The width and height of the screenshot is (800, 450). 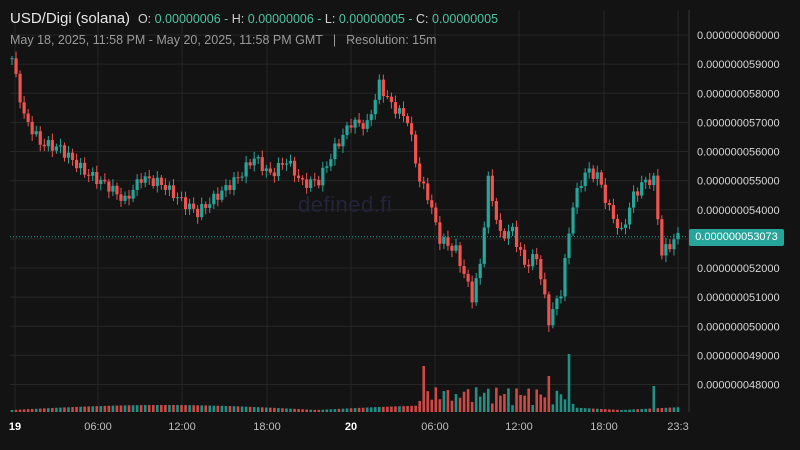 What do you see at coordinates (351, 427) in the screenshot?
I see `x-tick-label: 20` at bounding box center [351, 427].